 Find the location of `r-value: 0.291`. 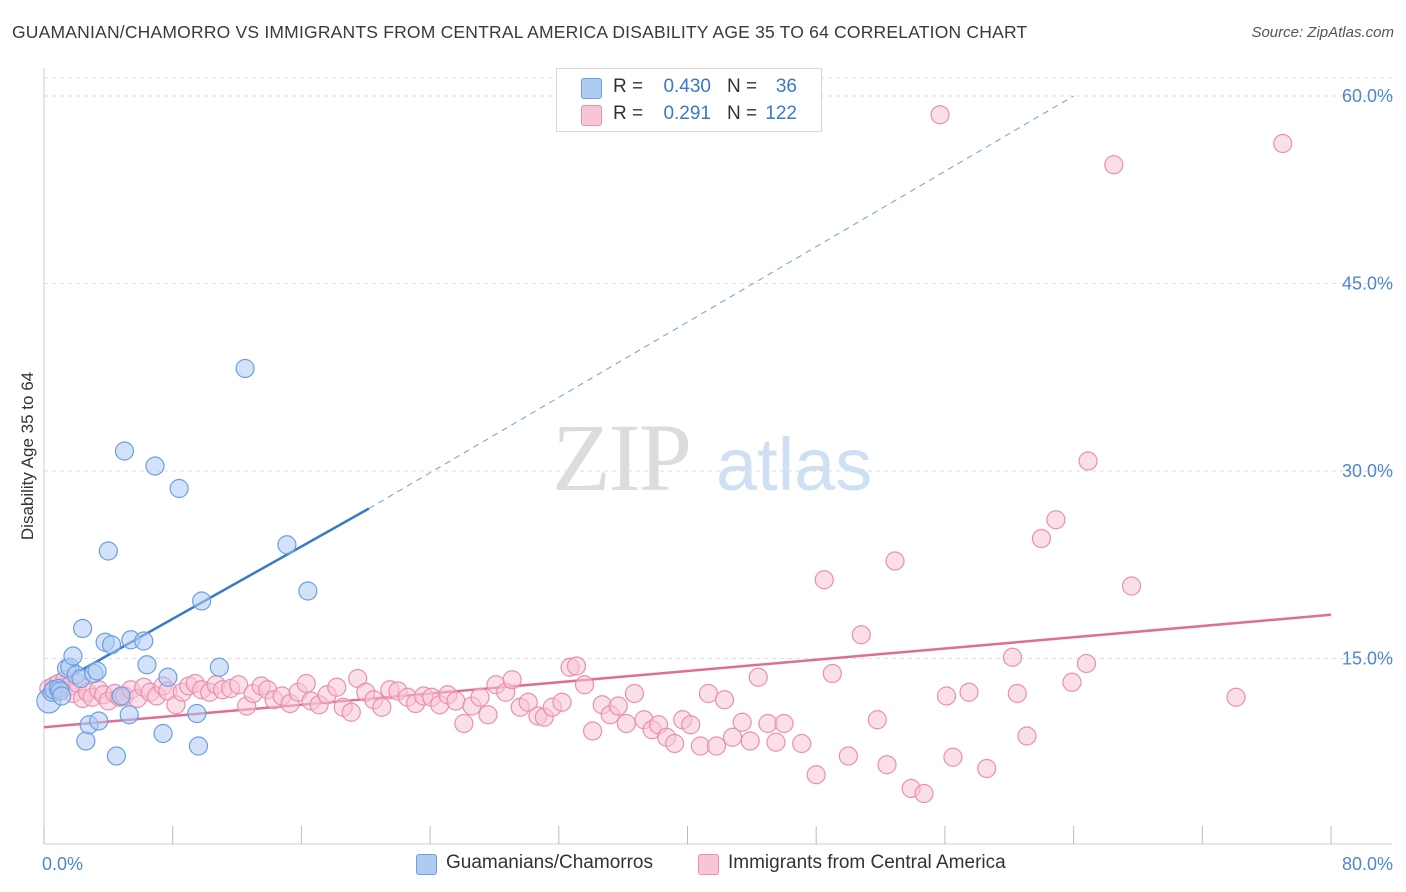

r-value: 0.291 is located at coordinates (687, 113).